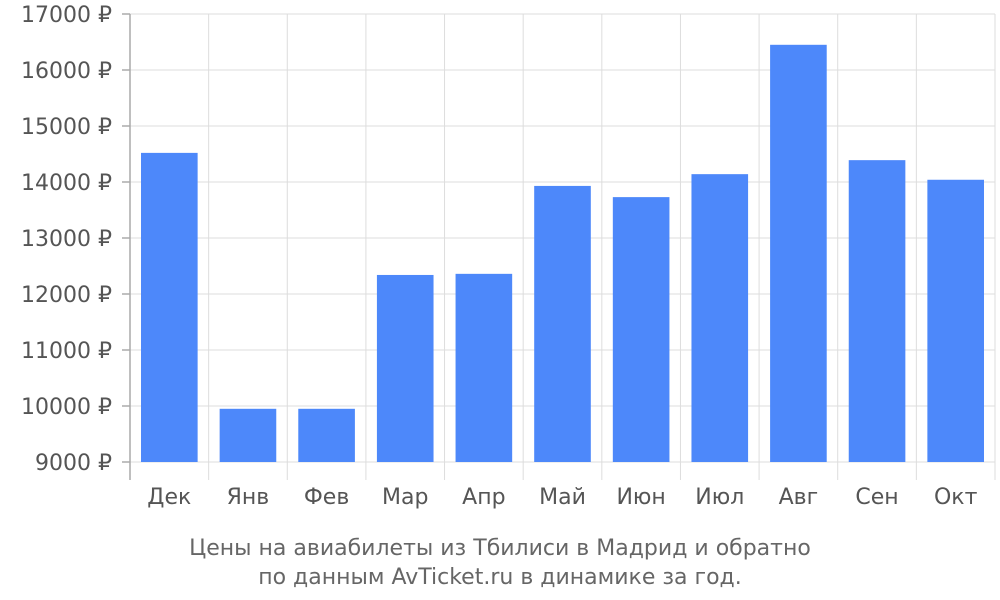 The width and height of the screenshot is (1000, 600). Describe the element at coordinates (126, 246) in the screenshot. I see `axes` at that location.